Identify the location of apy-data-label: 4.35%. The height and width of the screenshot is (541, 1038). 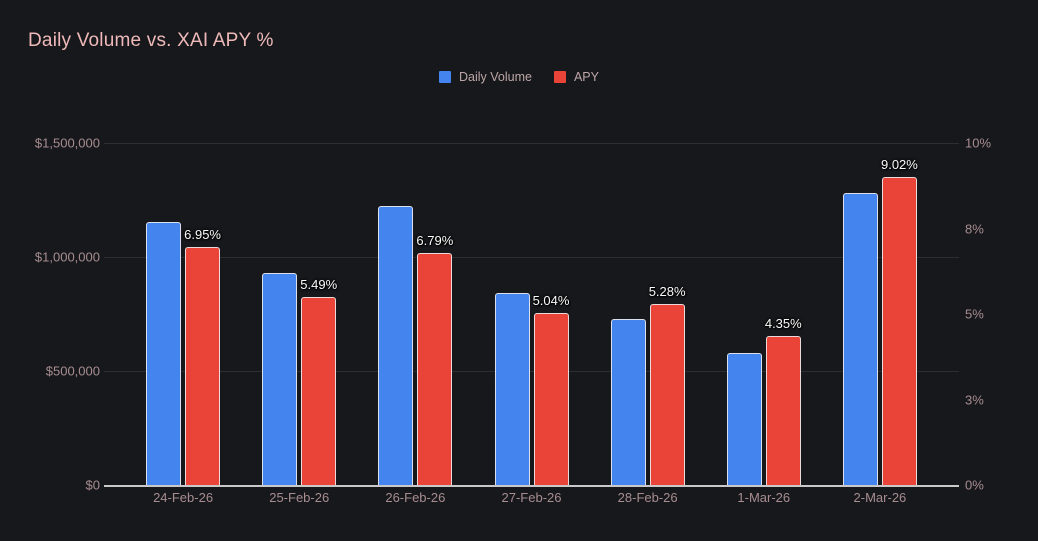
(783, 324).